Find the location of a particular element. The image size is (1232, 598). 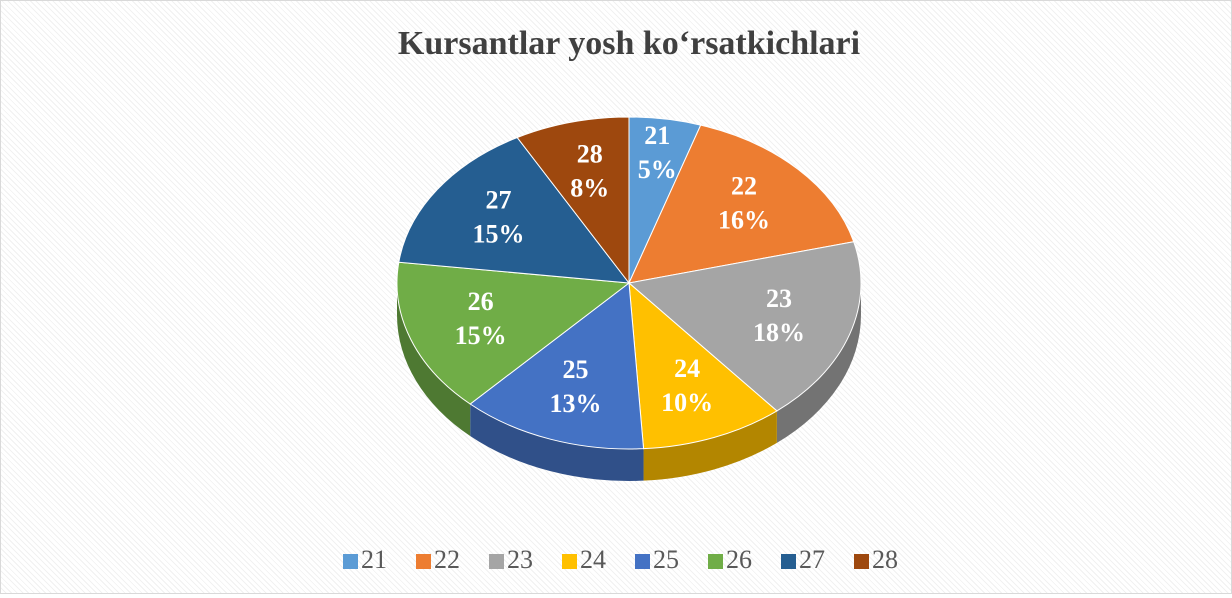

data-label: 13% is located at coordinates (576, 403).